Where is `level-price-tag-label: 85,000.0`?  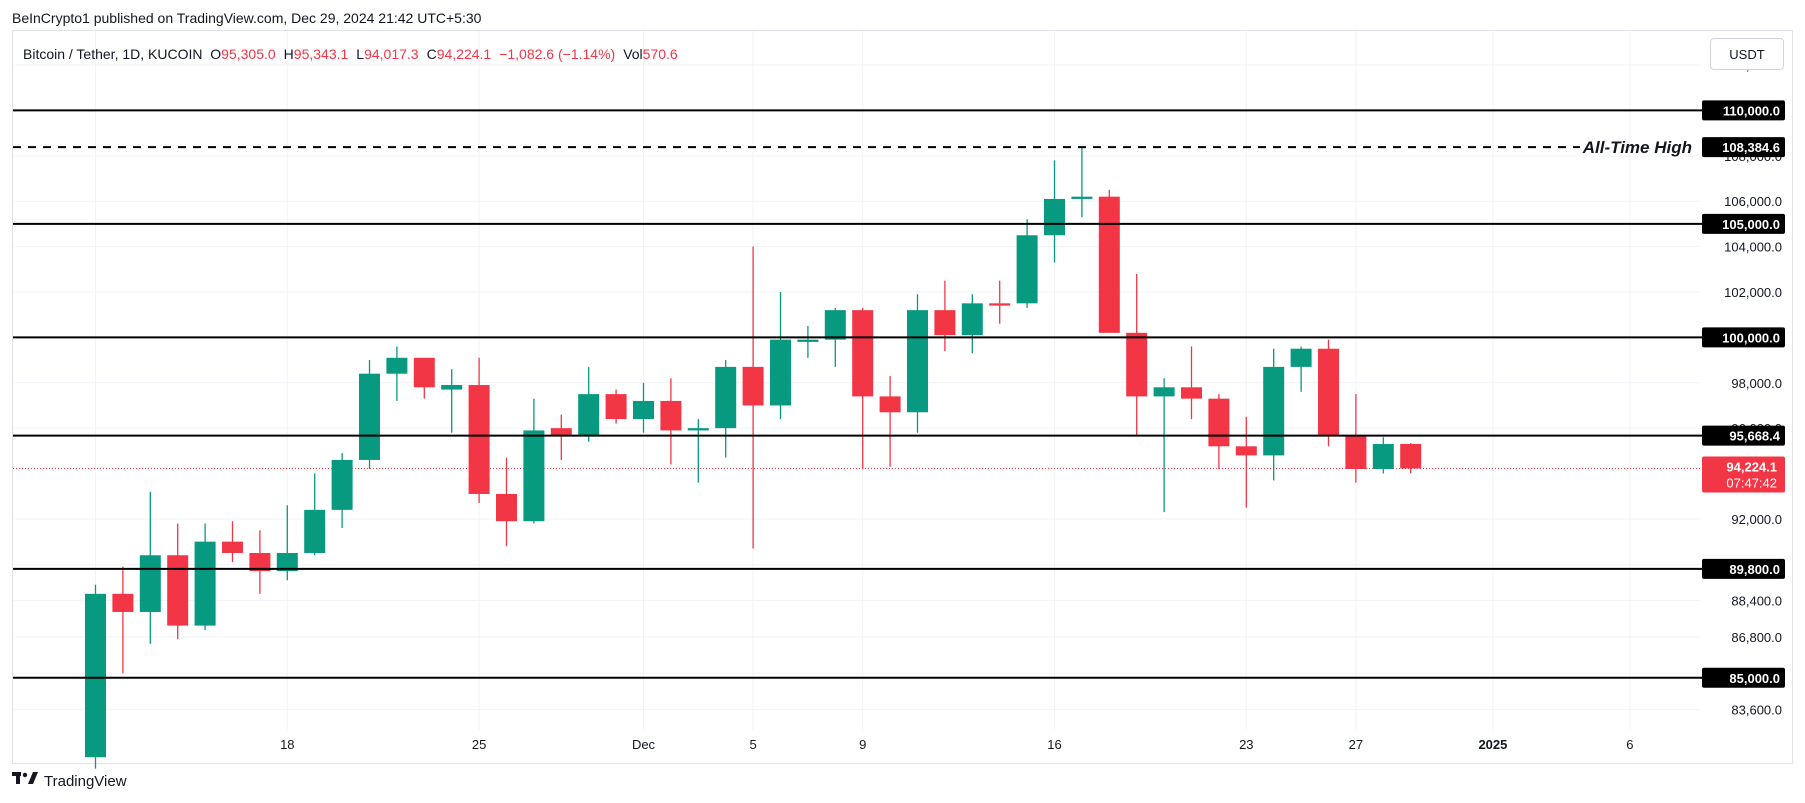 level-price-tag-label: 85,000.0 is located at coordinates (1754, 678).